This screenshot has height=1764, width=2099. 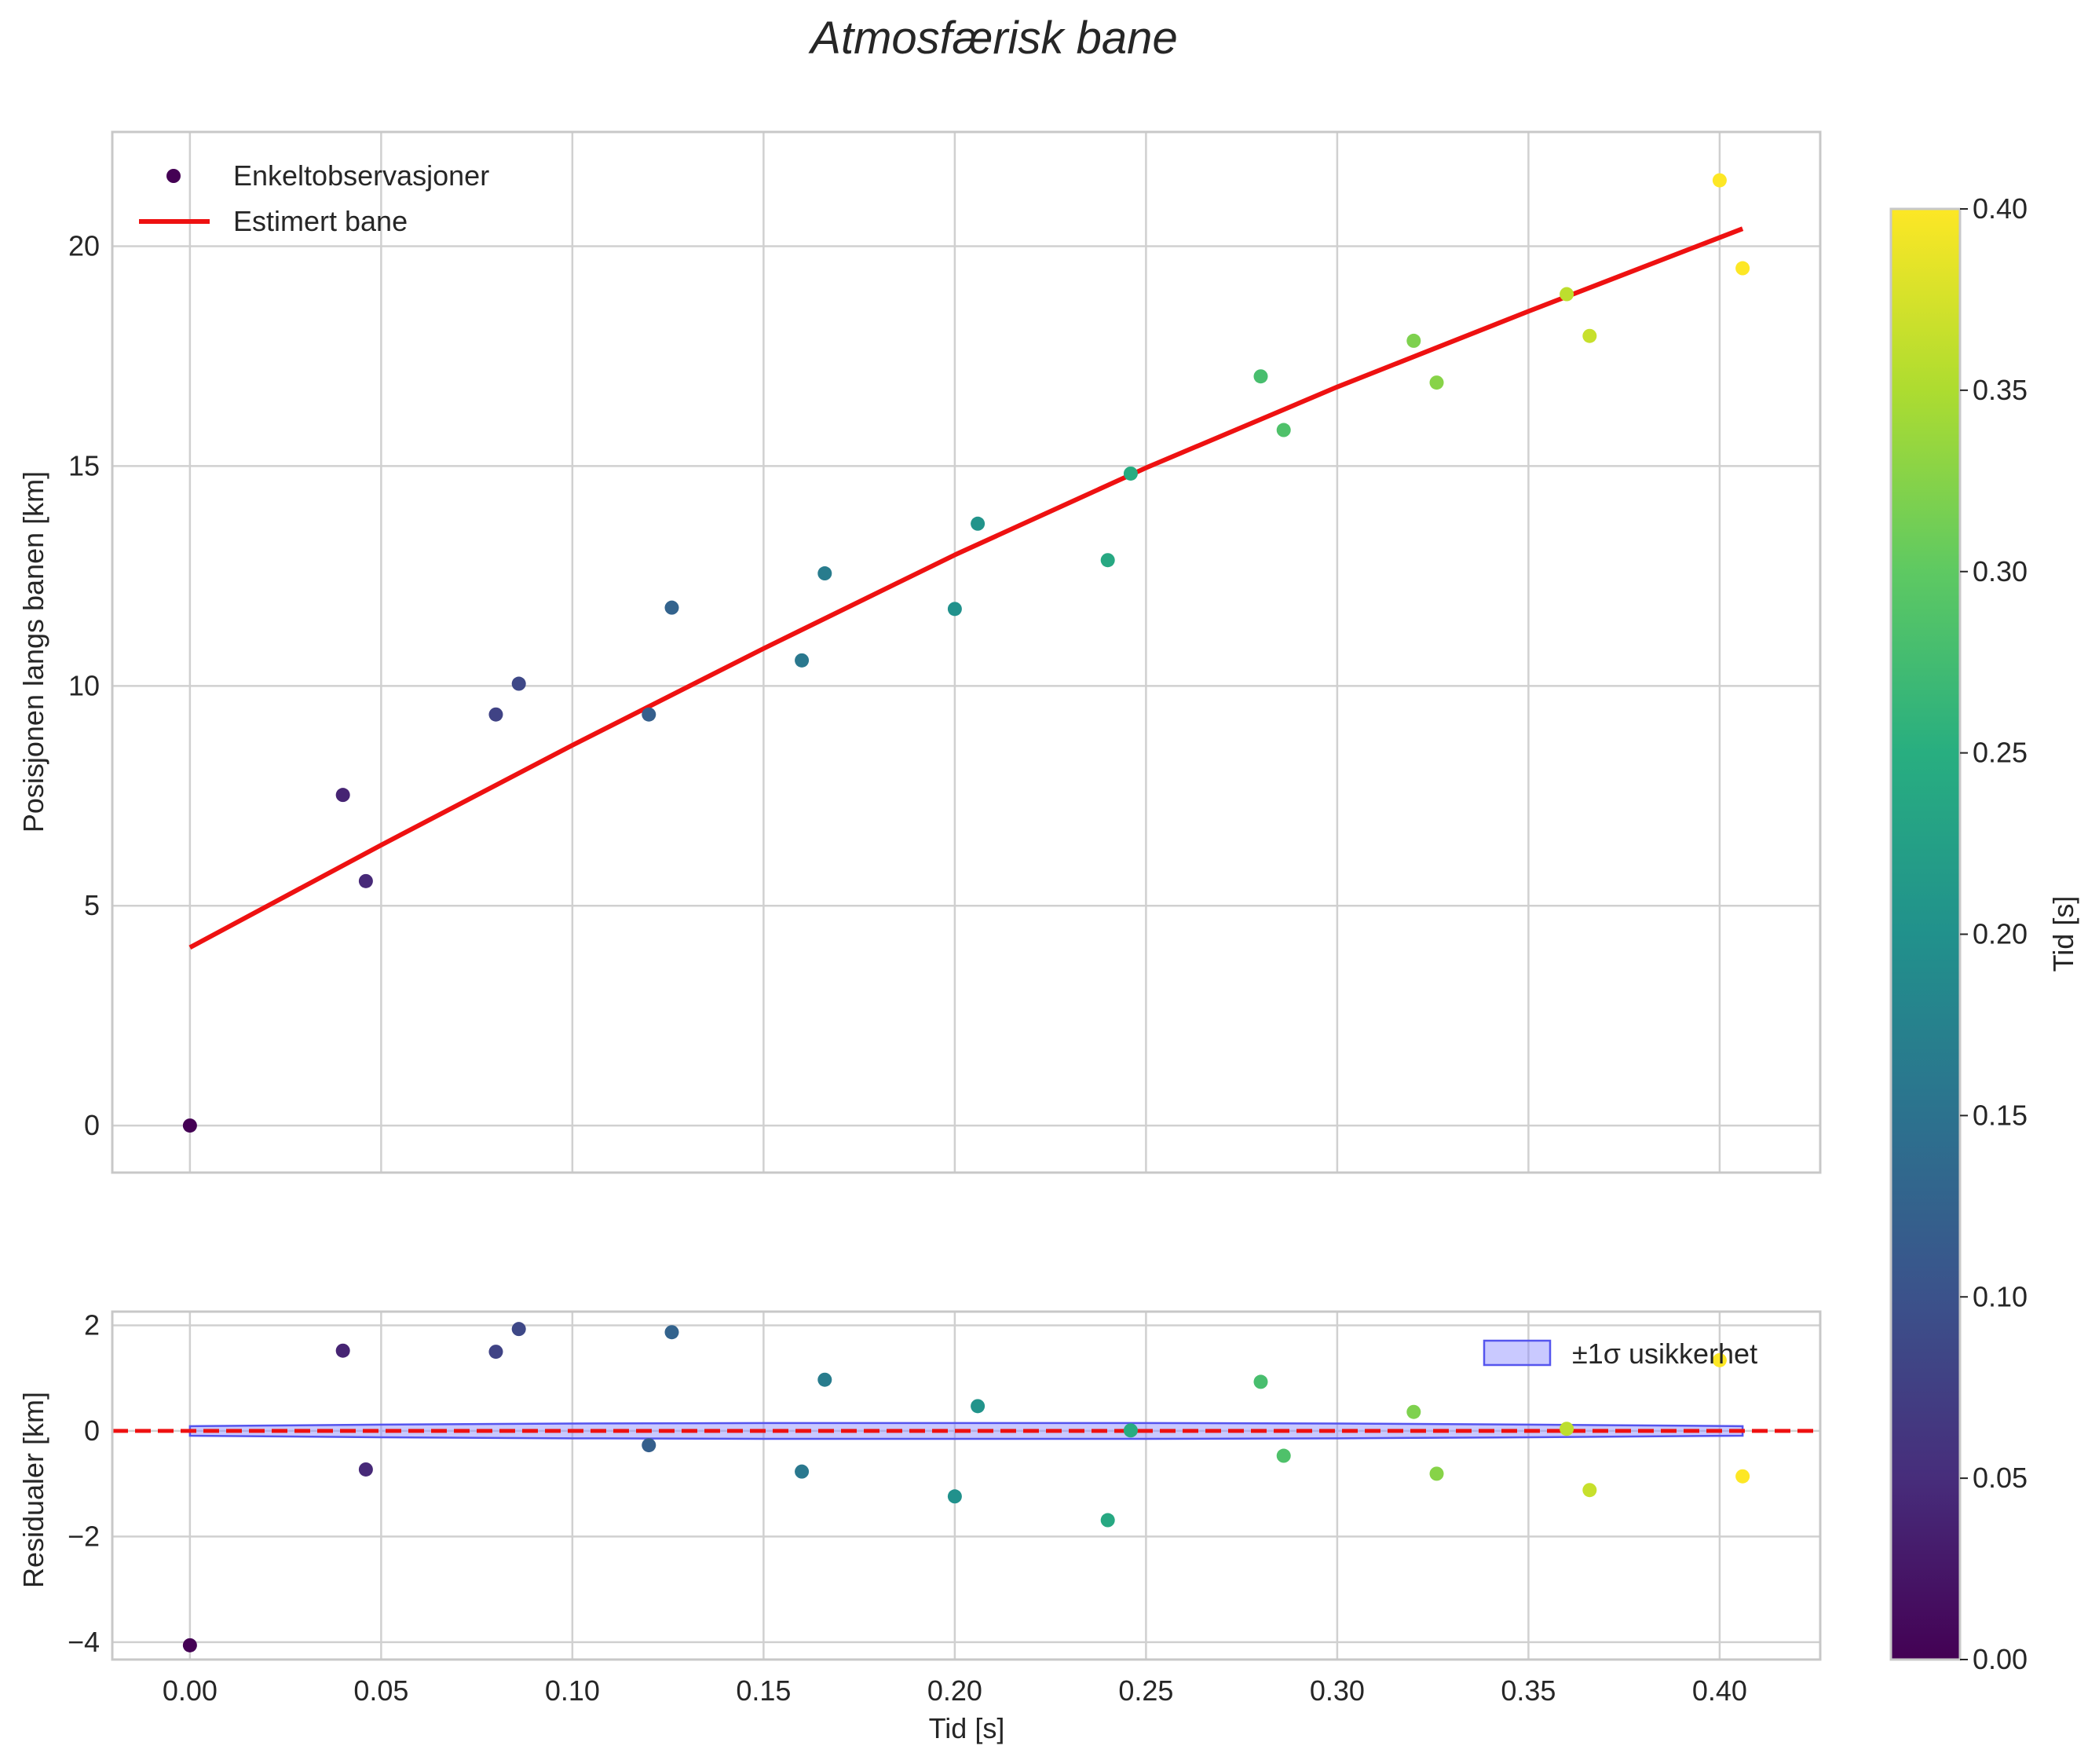 What do you see at coordinates (2000, 1478) in the screenshot?
I see `colorbar-tick-label: 0.05` at bounding box center [2000, 1478].